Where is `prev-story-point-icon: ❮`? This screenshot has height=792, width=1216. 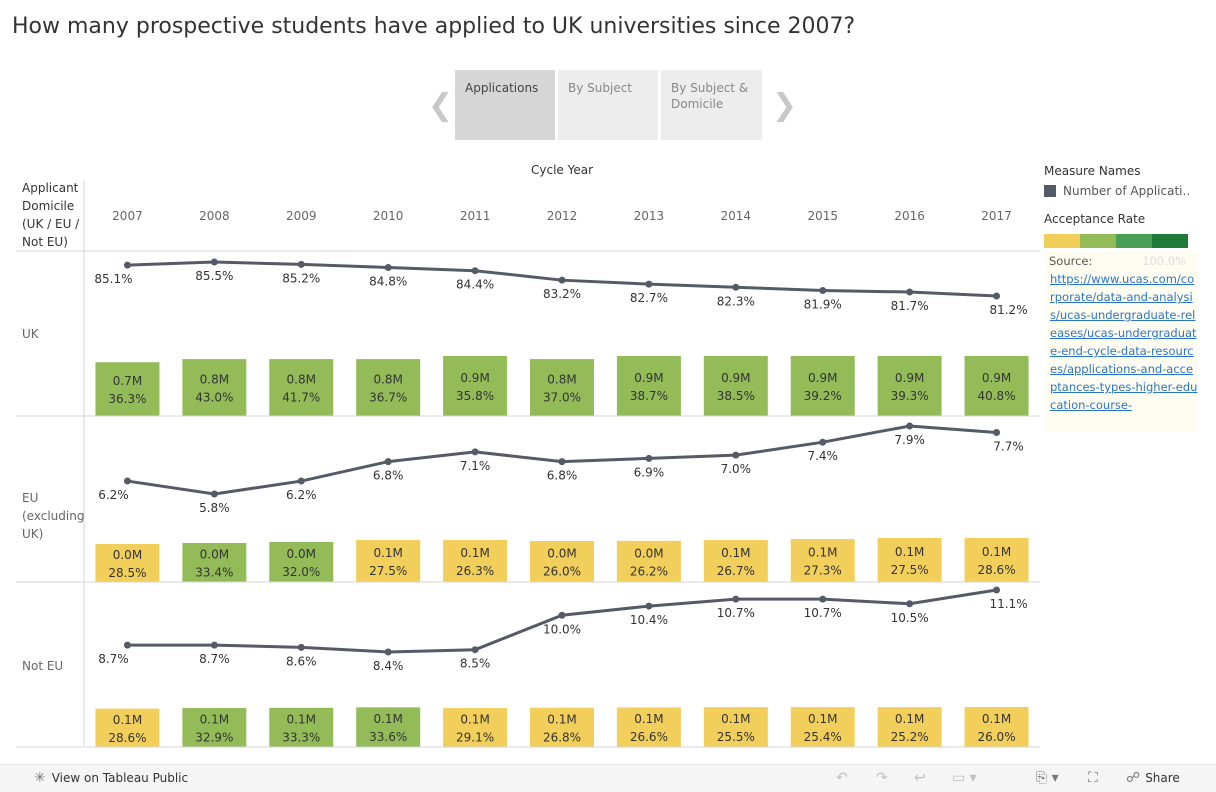 prev-story-point-icon: ❮ is located at coordinates (441, 105).